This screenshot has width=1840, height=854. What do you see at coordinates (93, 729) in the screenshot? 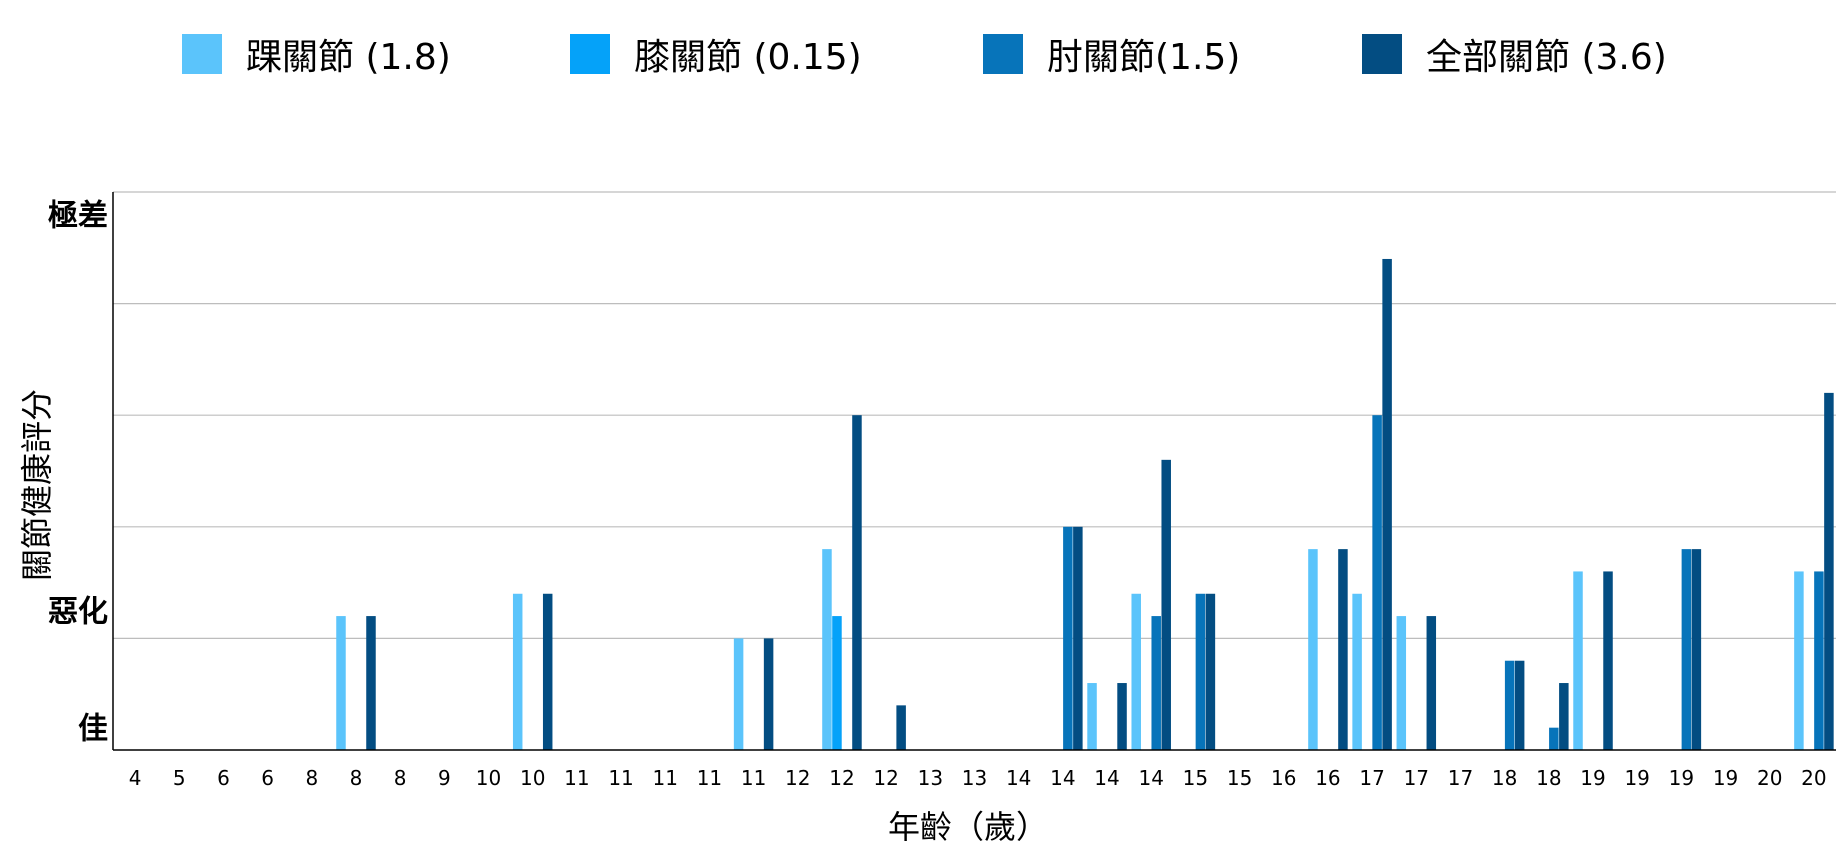
I see `y-level-label: 佳` at bounding box center [93, 729].